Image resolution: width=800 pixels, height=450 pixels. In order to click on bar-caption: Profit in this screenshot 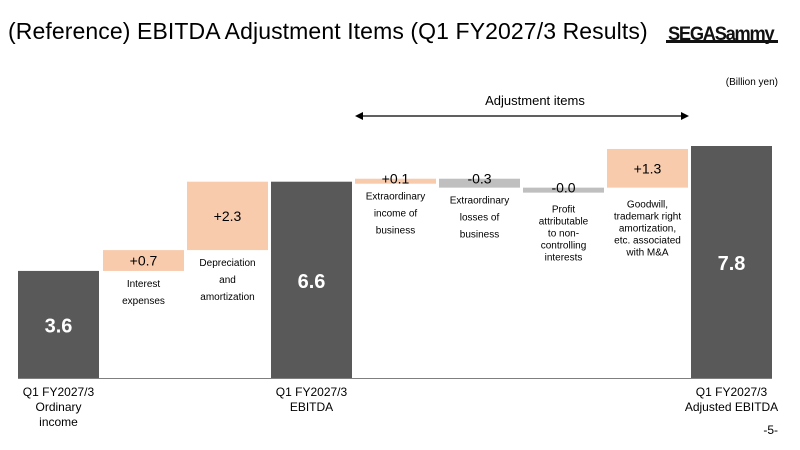, I will do `click(564, 210)`.